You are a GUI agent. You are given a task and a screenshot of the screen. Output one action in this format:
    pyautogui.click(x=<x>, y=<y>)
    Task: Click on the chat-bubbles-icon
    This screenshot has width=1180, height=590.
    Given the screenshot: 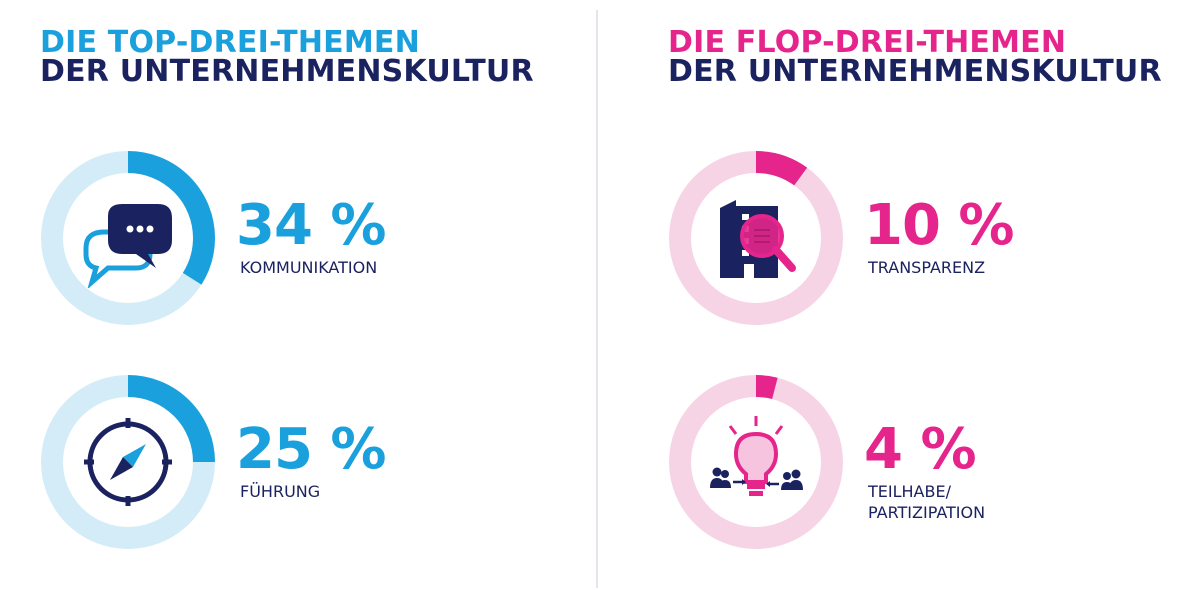 What is the action you would take?
    pyautogui.click(x=128, y=238)
    